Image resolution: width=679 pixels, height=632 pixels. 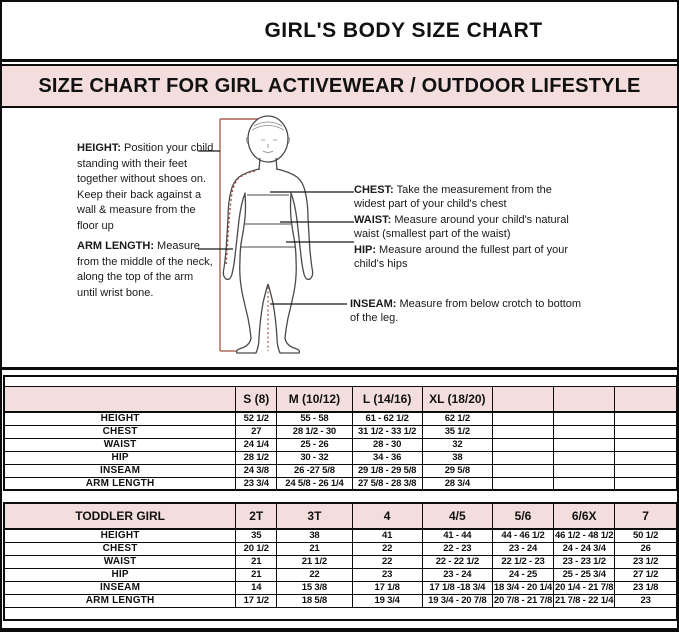 What do you see at coordinates (457, 516) in the screenshot?
I see `column-header: 4/5` at bounding box center [457, 516].